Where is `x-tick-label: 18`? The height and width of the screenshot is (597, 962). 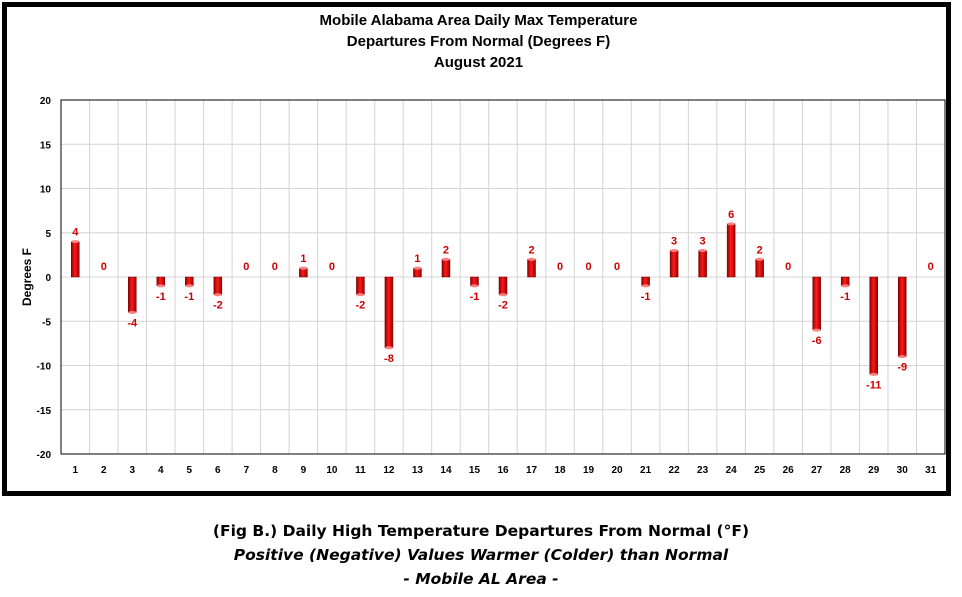
x-tick-label: 18 is located at coordinates (560, 470).